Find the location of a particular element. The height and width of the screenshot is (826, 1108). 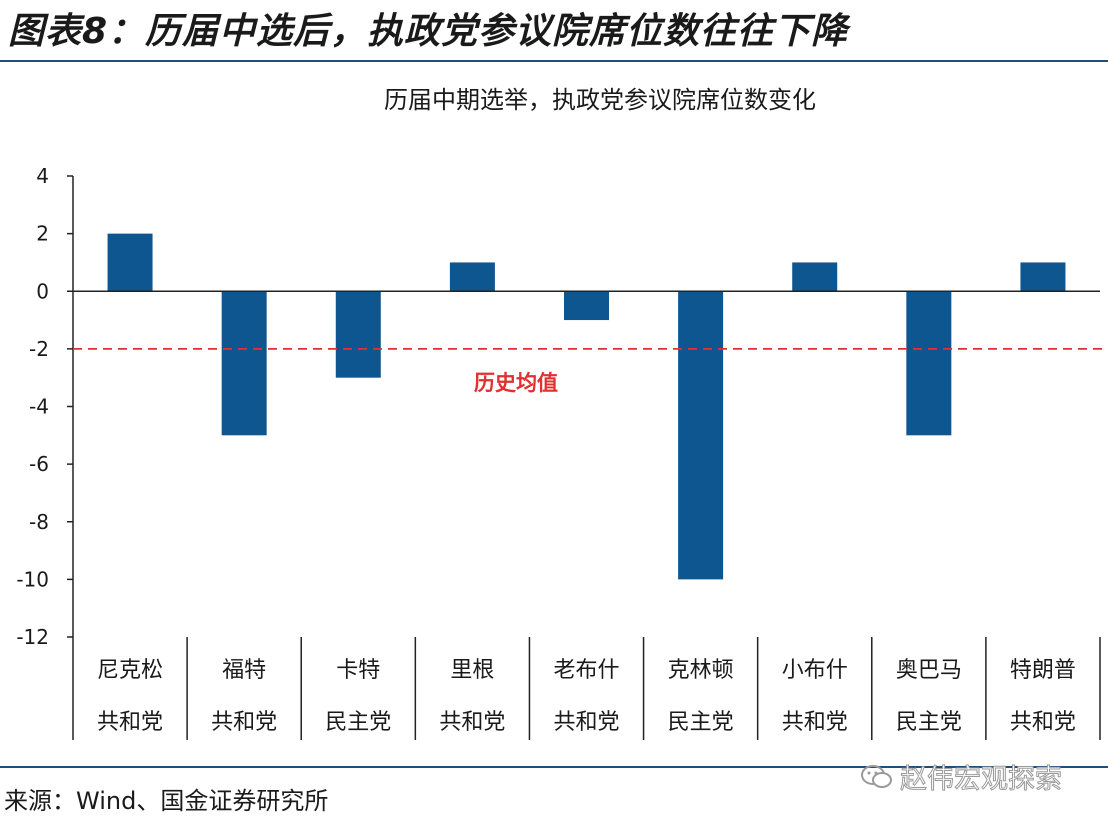

category-name-label: 克林顿 is located at coordinates (701, 670).